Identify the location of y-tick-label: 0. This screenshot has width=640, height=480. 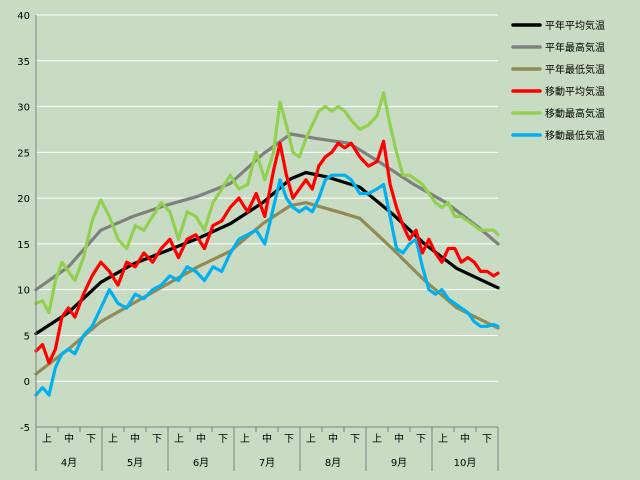
(27, 382).